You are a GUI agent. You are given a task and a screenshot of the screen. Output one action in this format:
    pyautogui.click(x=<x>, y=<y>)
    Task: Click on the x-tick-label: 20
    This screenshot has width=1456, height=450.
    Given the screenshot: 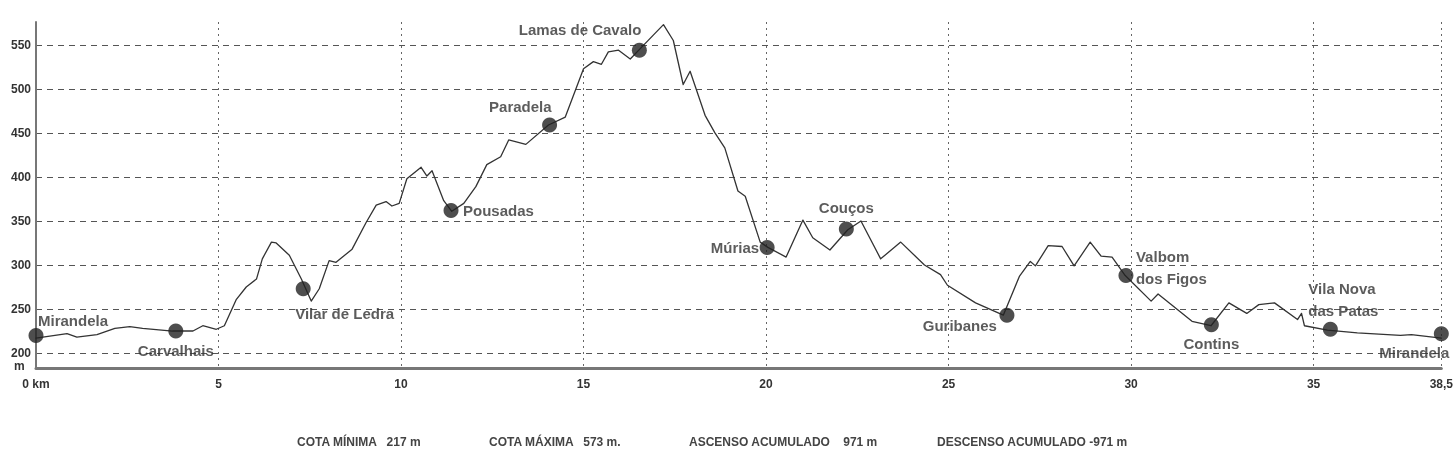 What is the action you would take?
    pyautogui.click(x=766, y=384)
    